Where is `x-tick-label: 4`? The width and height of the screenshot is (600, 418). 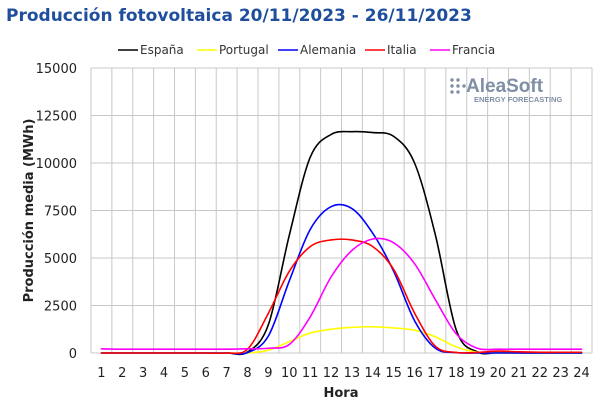 x-tick-label: 4 is located at coordinates (164, 373).